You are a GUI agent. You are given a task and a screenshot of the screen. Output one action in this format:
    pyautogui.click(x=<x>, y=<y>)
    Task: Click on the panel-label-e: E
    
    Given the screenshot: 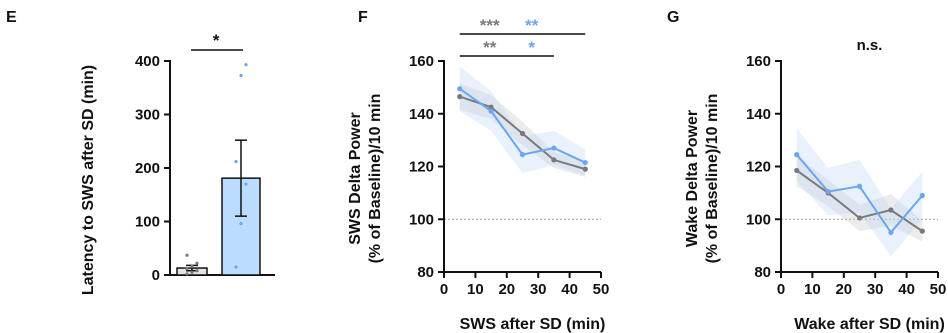 What is the action you would take?
    pyautogui.click(x=11, y=17)
    